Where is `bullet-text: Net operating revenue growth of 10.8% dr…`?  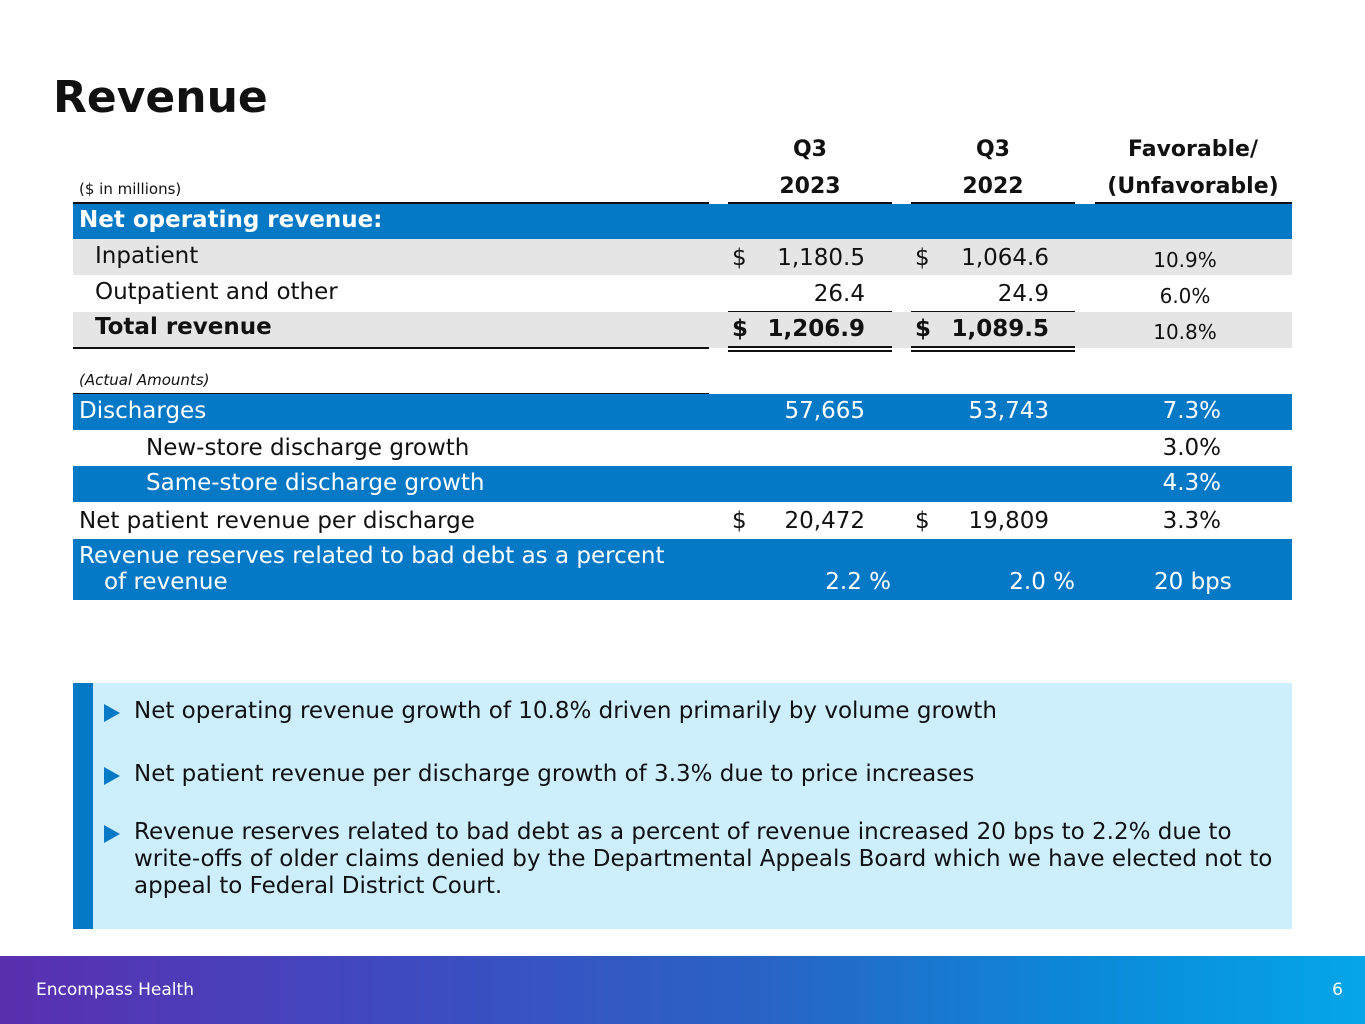 bullet-text: Net operating revenue growth of 10.8% dr… is located at coordinates (565, 711).